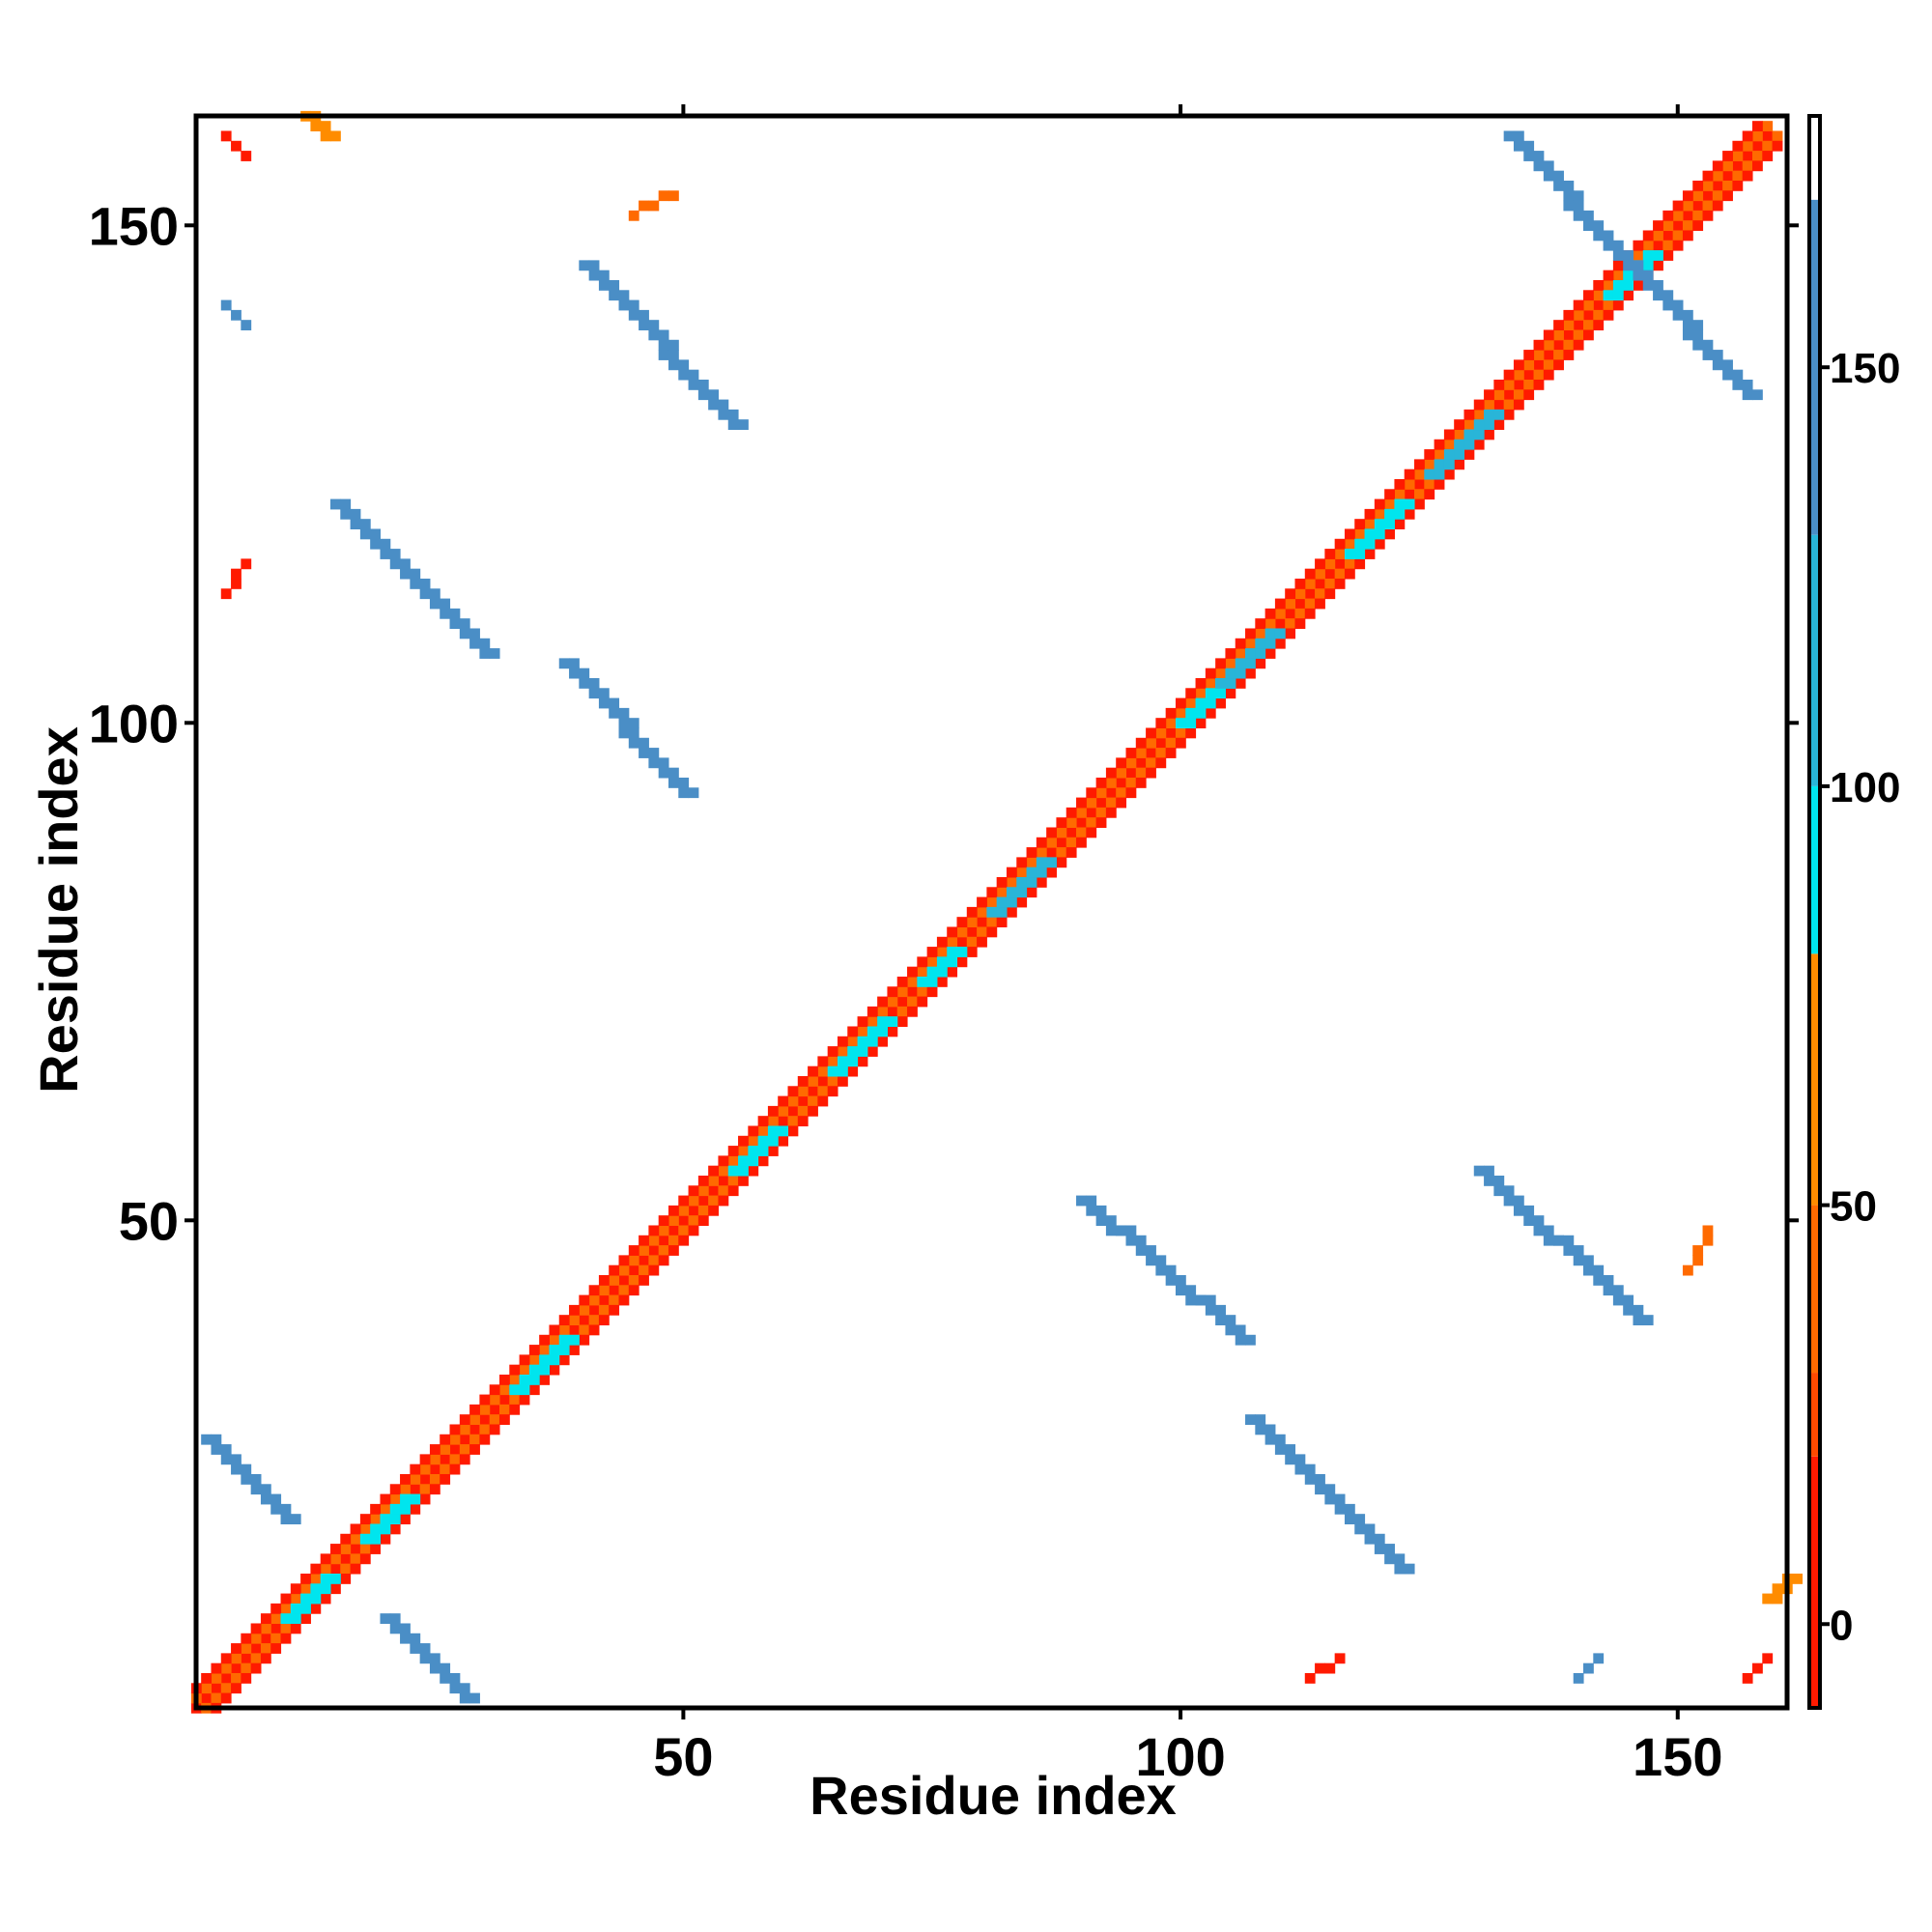 The image size is (1932, 1932). What do you see at coordinates (683, 1756) in the screenshot?
I see `x-tick-label: 50` at bounding box center [683, 1756].